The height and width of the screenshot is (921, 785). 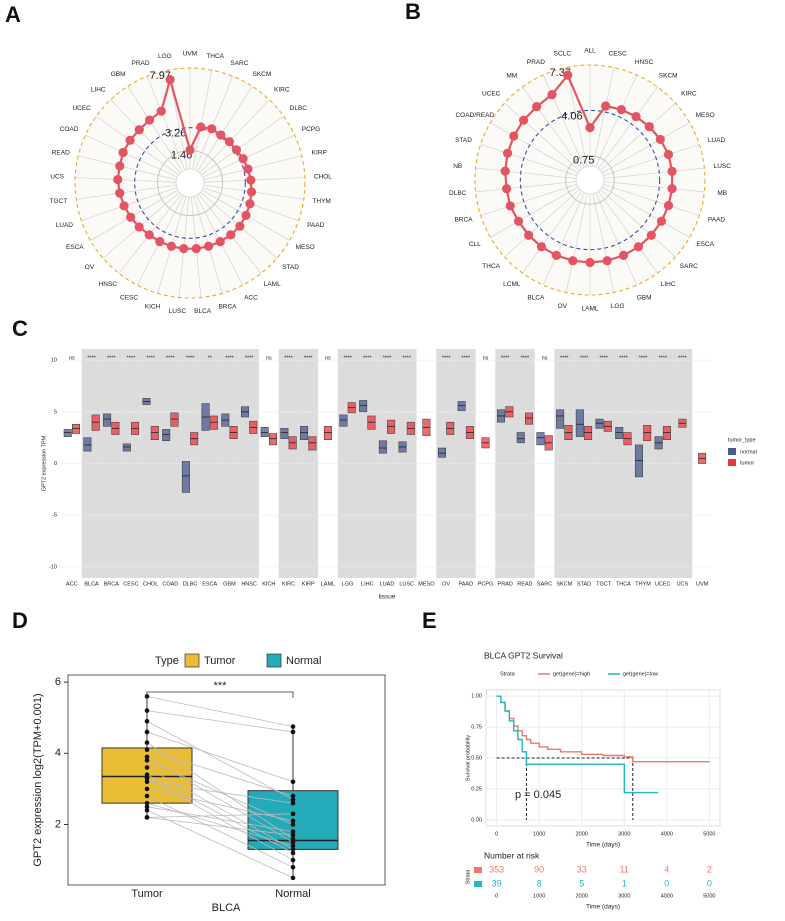 What do you see at coordinates (55, 412) in the screenshot?
I see `y-tick-label: 5` at bounding box center [55, 412].